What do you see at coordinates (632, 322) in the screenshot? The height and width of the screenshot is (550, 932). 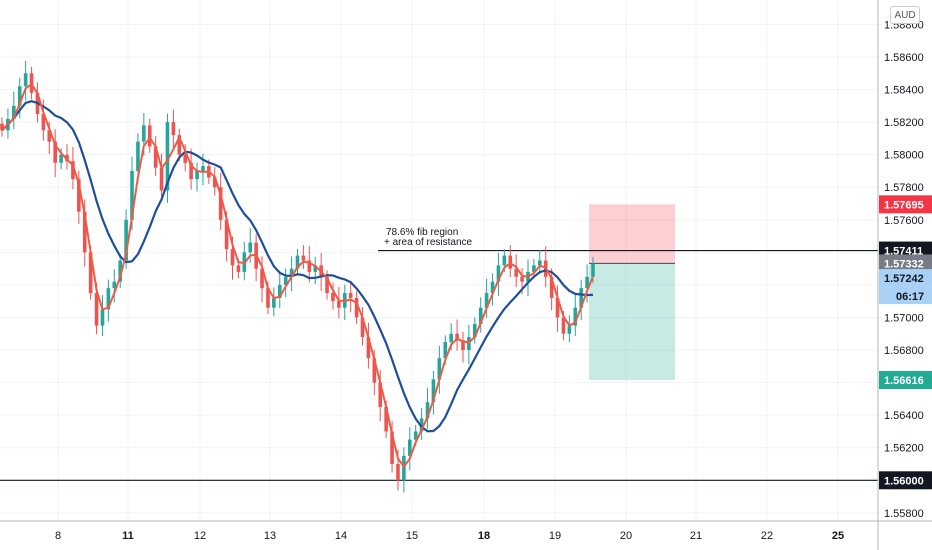 I see `take-profit-zone` at bounding box center [632, 322].